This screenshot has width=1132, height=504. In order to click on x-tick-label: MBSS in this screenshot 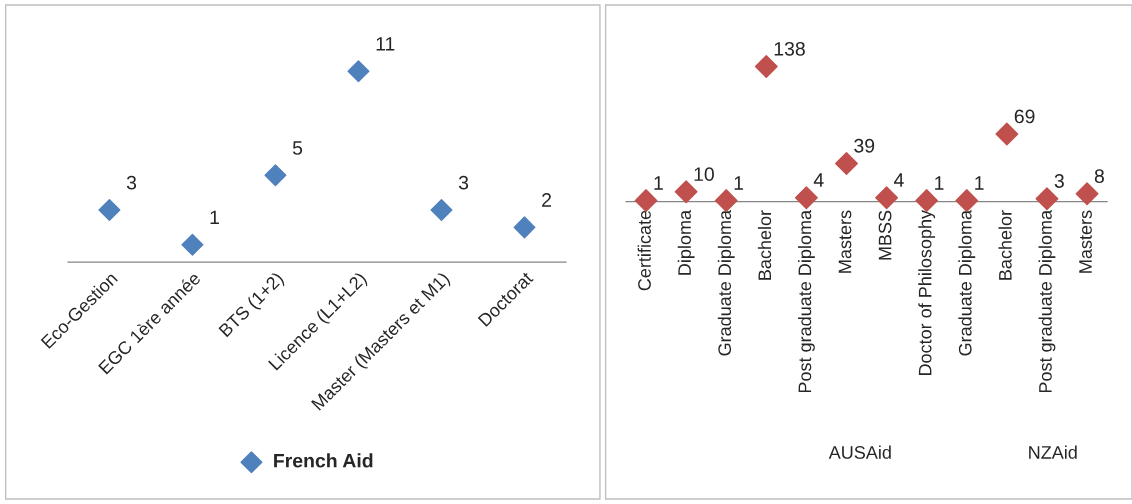, I will do `click(885, 235)`.